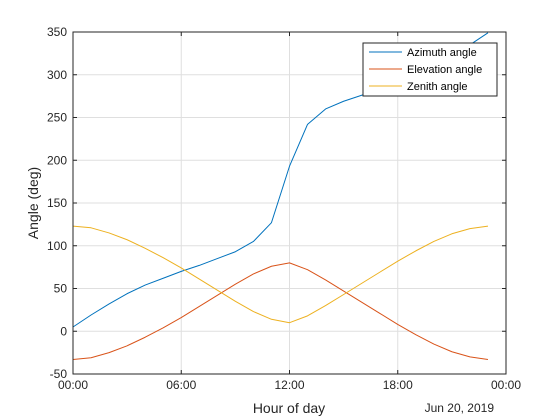  Describe the element at coordinates (460, 408) in the screenshot. I see `x-axis-date-label: Jun 20, 2019` at that location.